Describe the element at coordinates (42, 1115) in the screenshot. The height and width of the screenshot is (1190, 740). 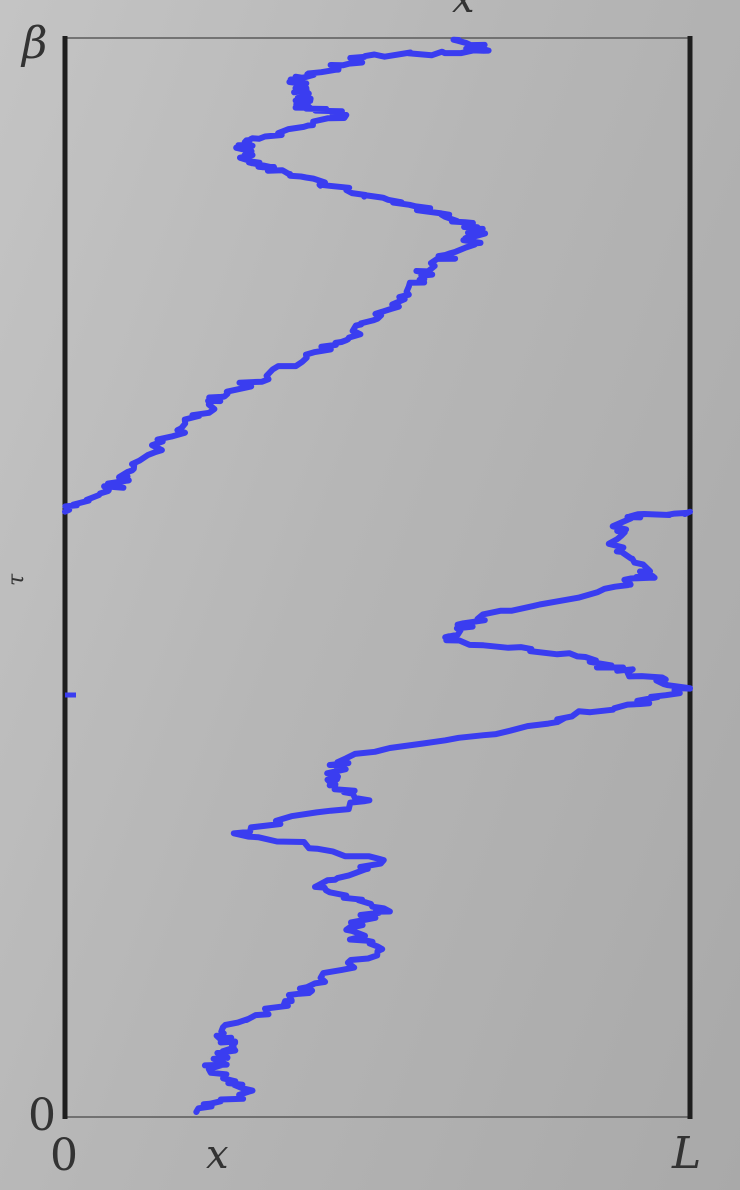
I see `y-zero-label: 0` at that location.